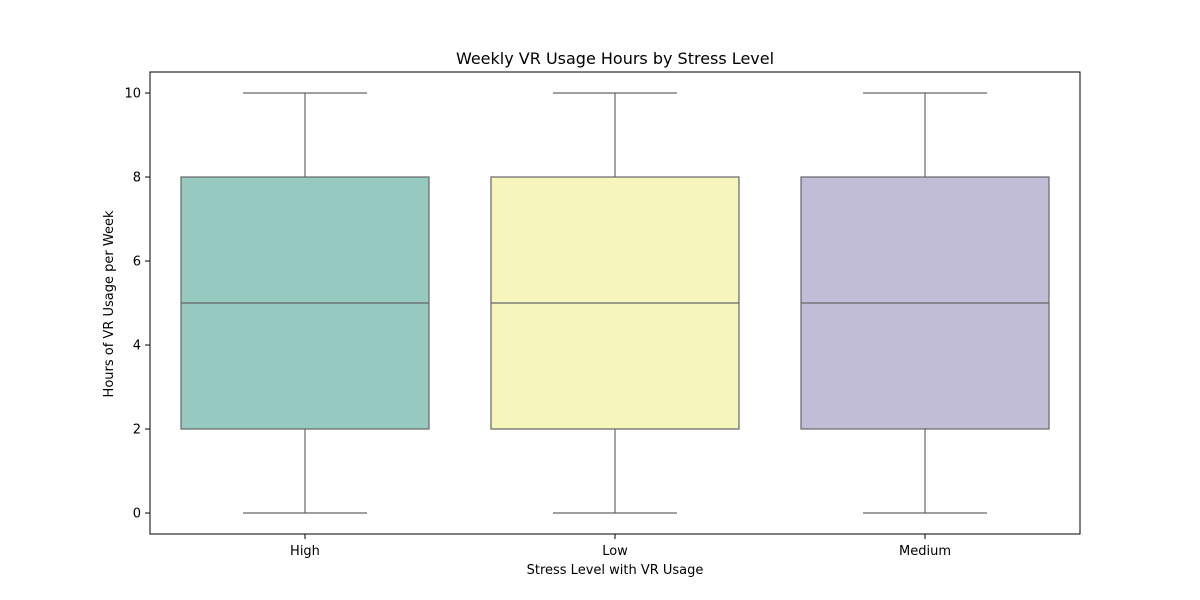  What do you see at coordinates (109, 303) in the screenshot?
I see `y-axis-label: Hours of VR Usage per Week` at bounding box center [109, 303].